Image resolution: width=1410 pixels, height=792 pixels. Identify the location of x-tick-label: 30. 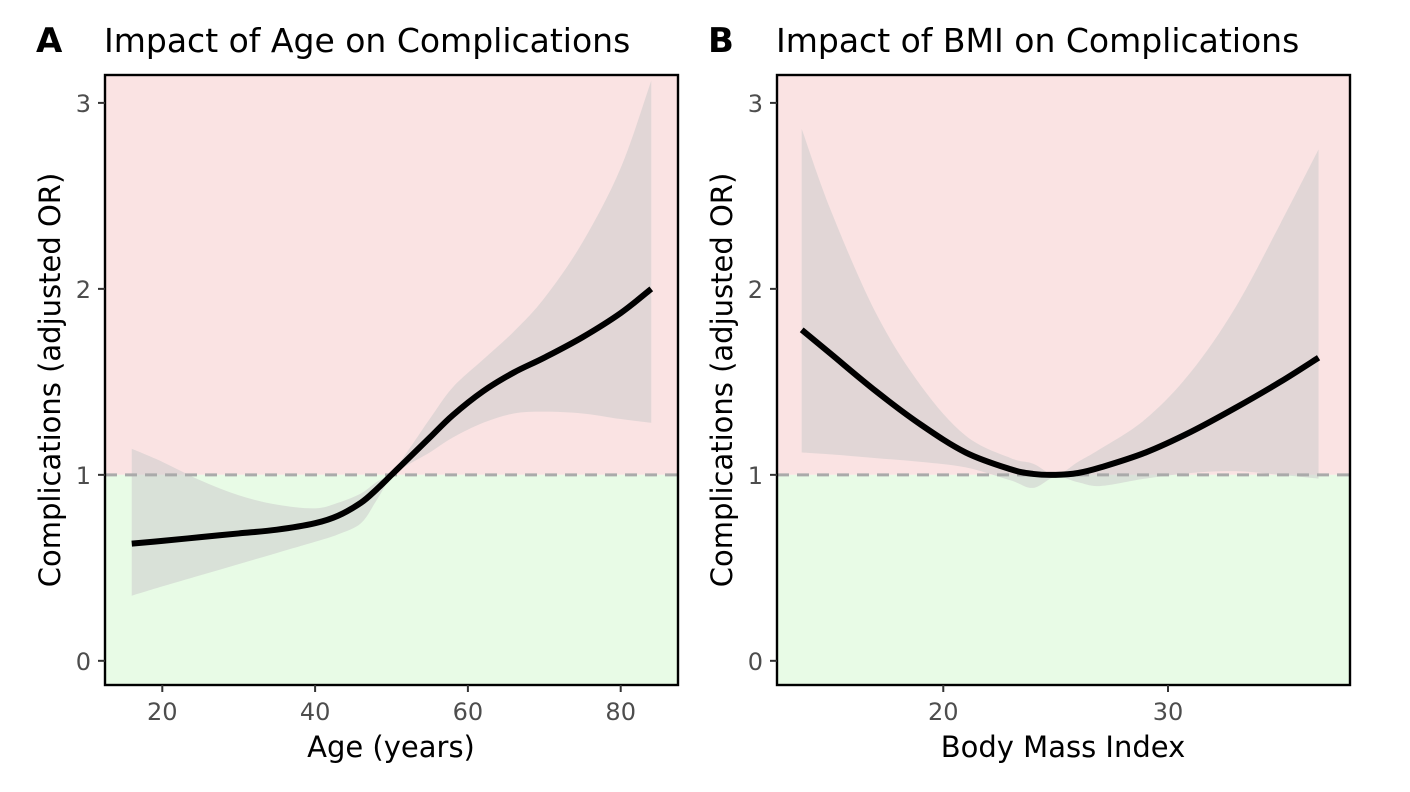
(1168, 712).